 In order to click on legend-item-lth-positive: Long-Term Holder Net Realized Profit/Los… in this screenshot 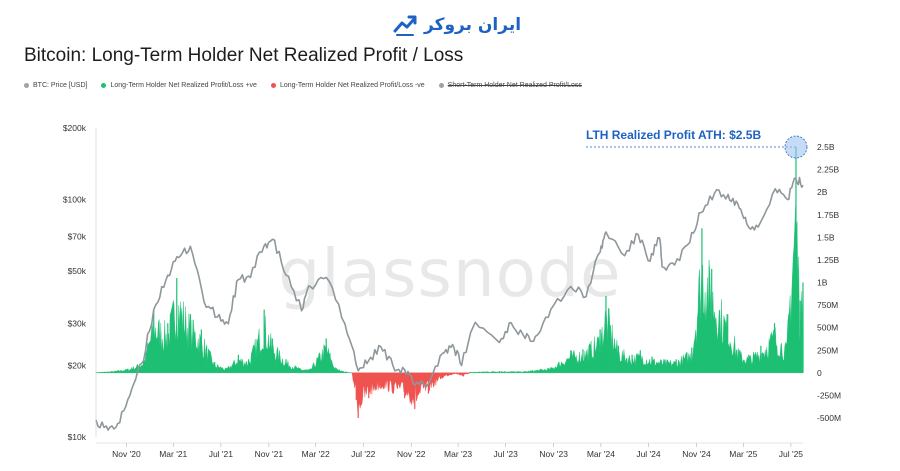, I will do `click(179, 85)`.